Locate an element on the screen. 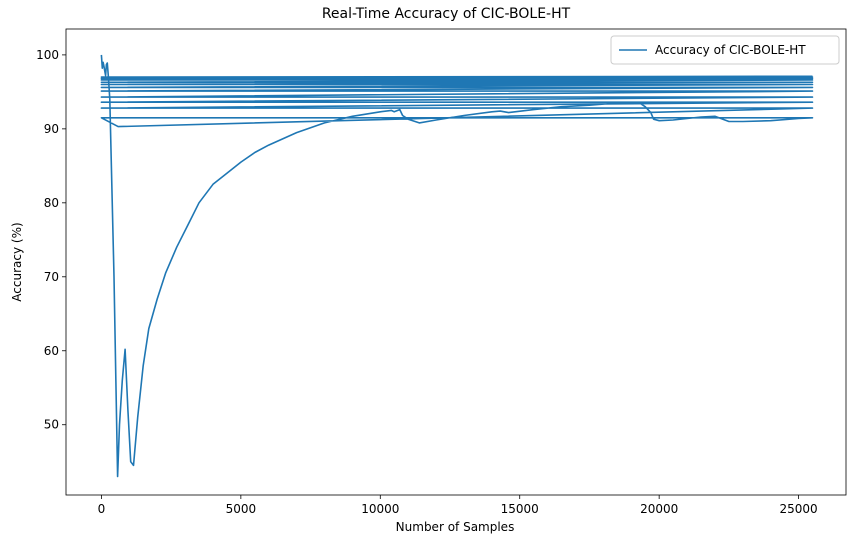 The height and width of the screenshot is (545, 850). y-tick-label: 60 is located at coordinates (51, 351).